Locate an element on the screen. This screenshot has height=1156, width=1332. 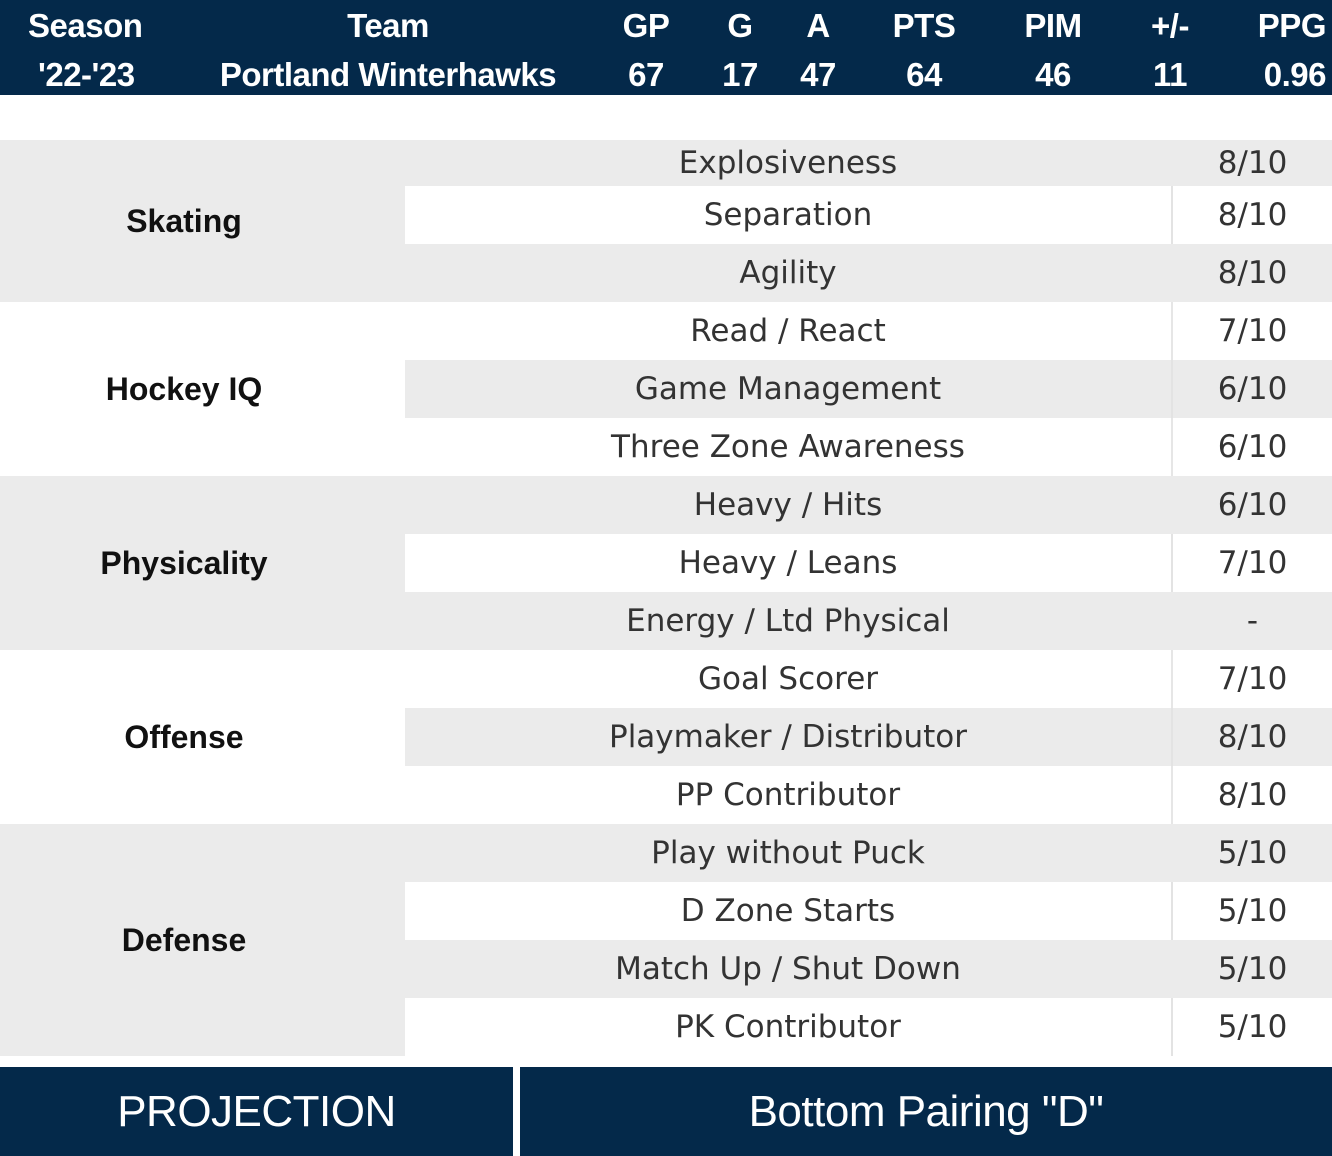
skill-name: D Zone Starts is located at coordinates (789, 911).